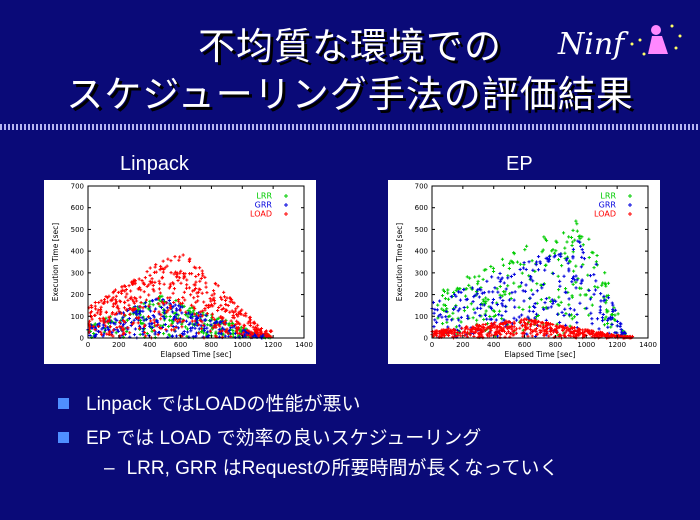 Image resolution: width=700 pixels, height=520 pixels. I want to click on y-tick-label: 0, so click(82, 339).